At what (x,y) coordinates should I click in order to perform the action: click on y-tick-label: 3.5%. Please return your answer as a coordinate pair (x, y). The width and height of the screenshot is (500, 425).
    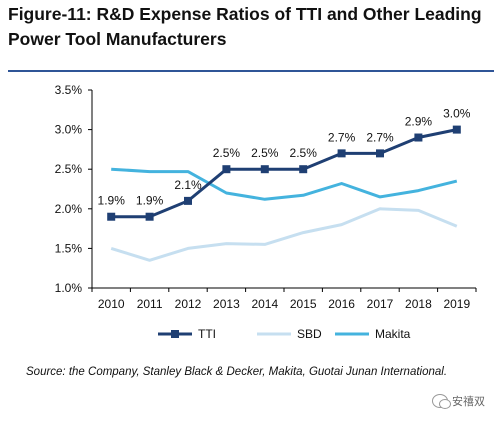
    Looking at the image, I should click on (69, 90).